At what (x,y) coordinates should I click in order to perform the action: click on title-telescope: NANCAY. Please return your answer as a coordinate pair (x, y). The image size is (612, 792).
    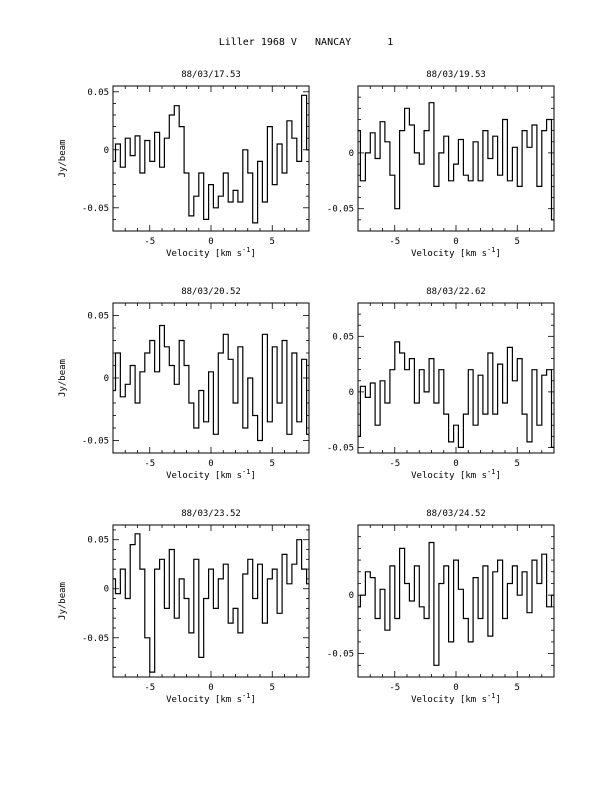
    Looking at the image, I should click on (333, 42).